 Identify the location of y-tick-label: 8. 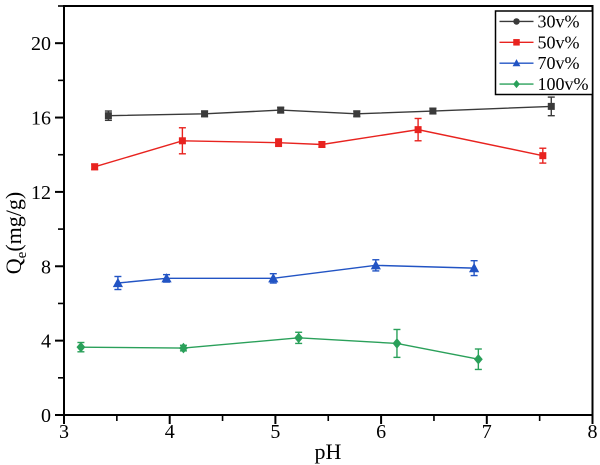
(46, 267).